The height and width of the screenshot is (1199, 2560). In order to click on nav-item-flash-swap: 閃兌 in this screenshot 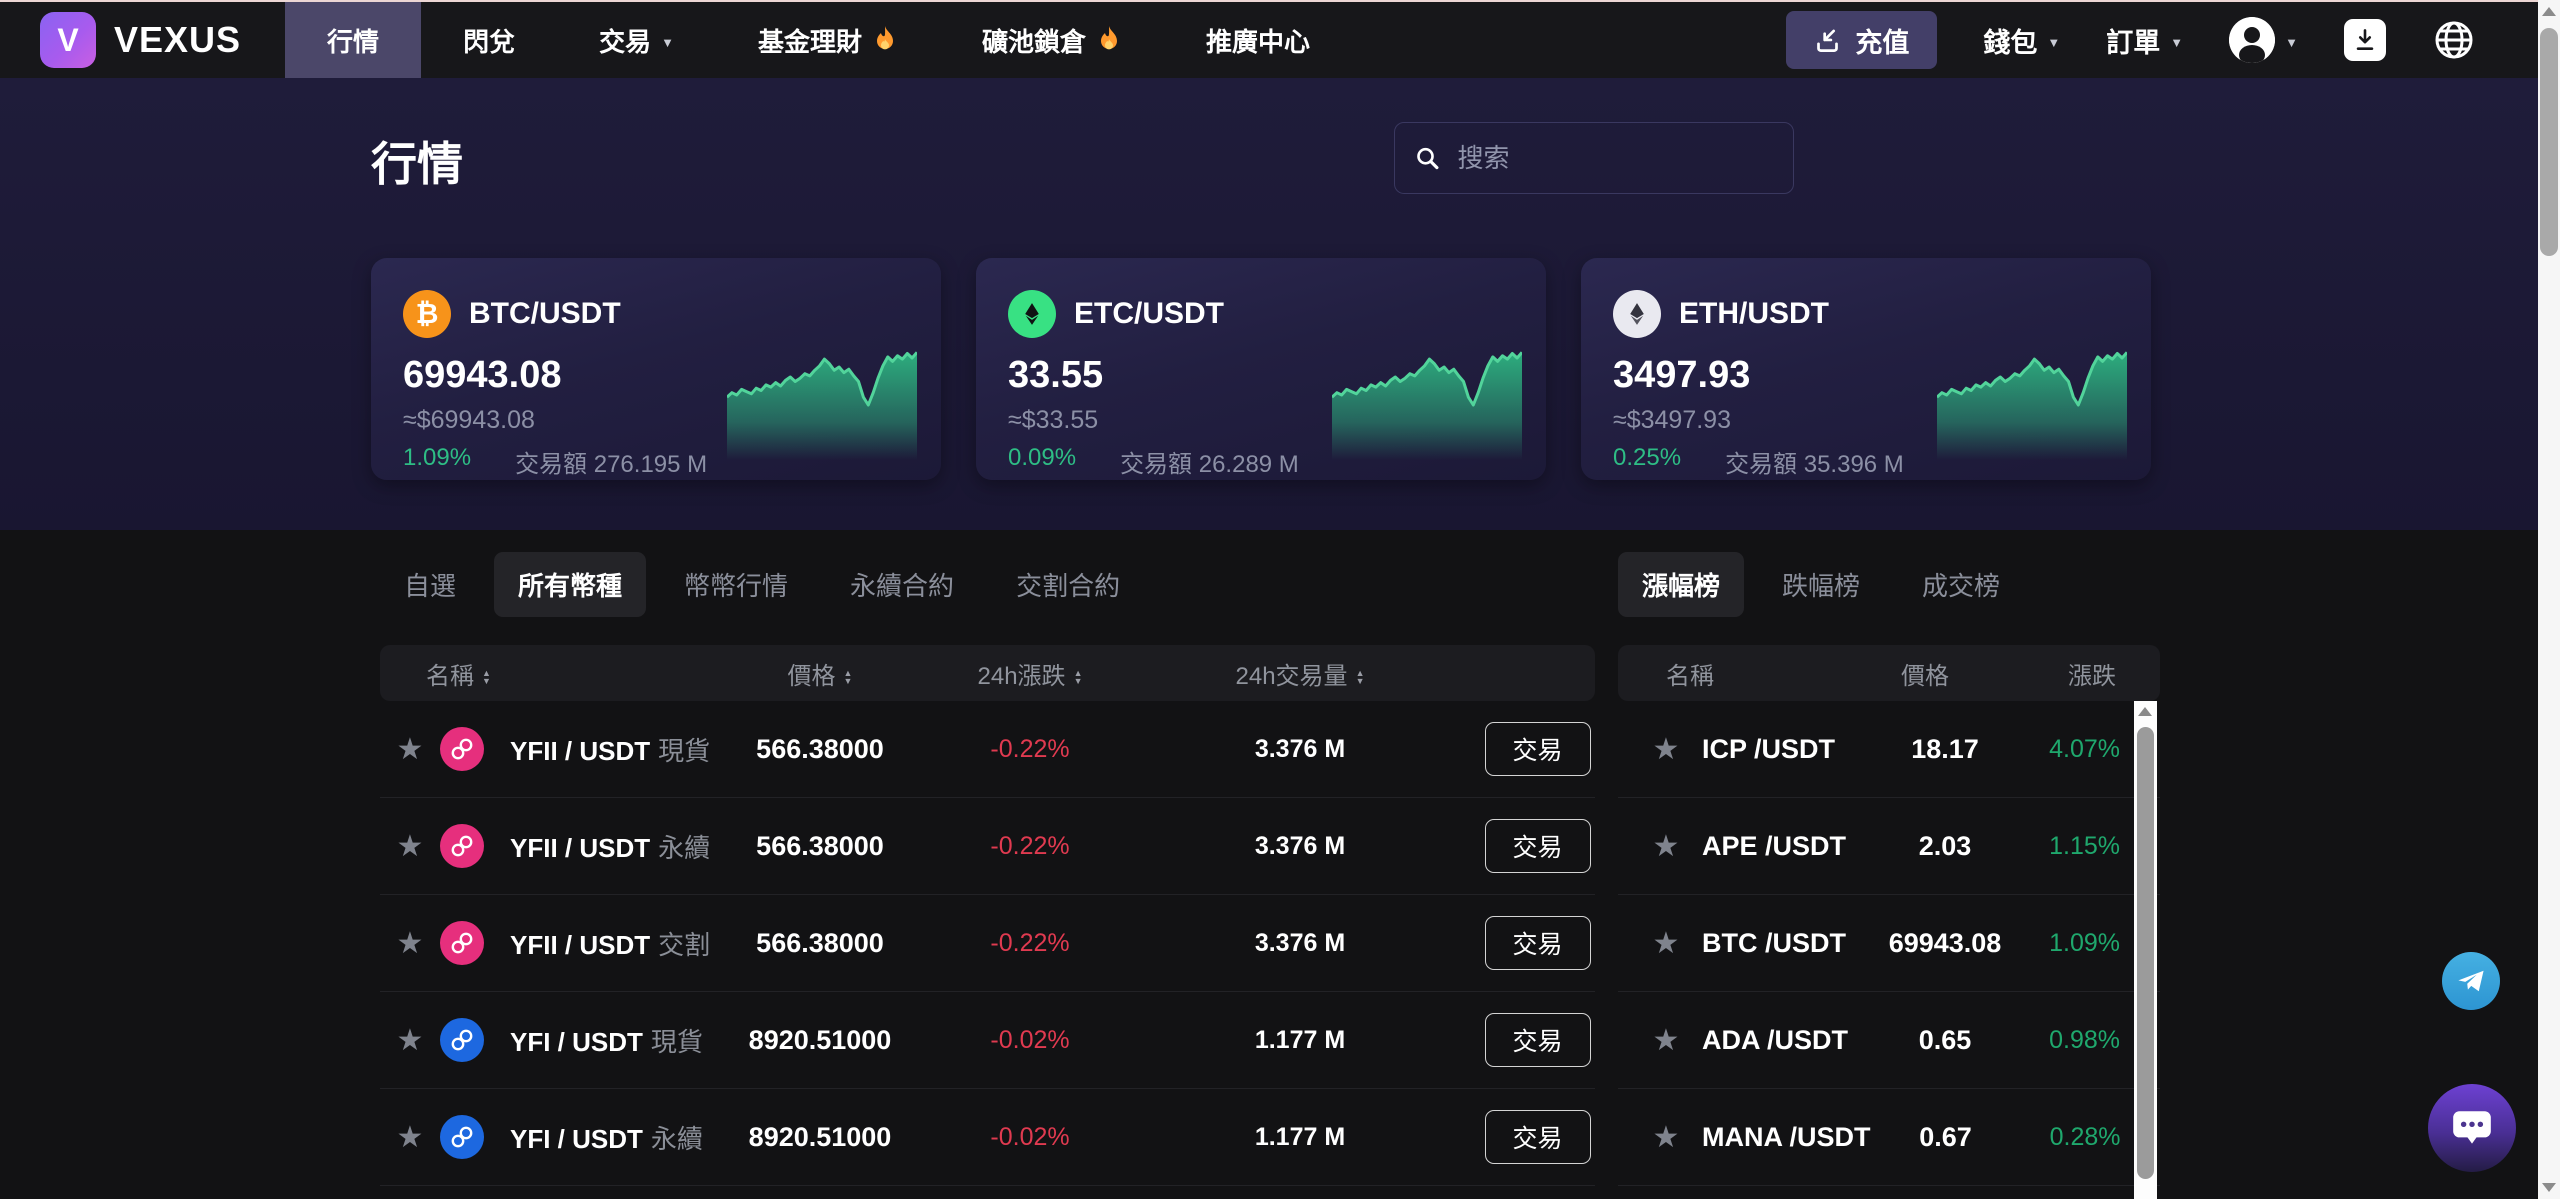, I will do `click(489, 41)`.